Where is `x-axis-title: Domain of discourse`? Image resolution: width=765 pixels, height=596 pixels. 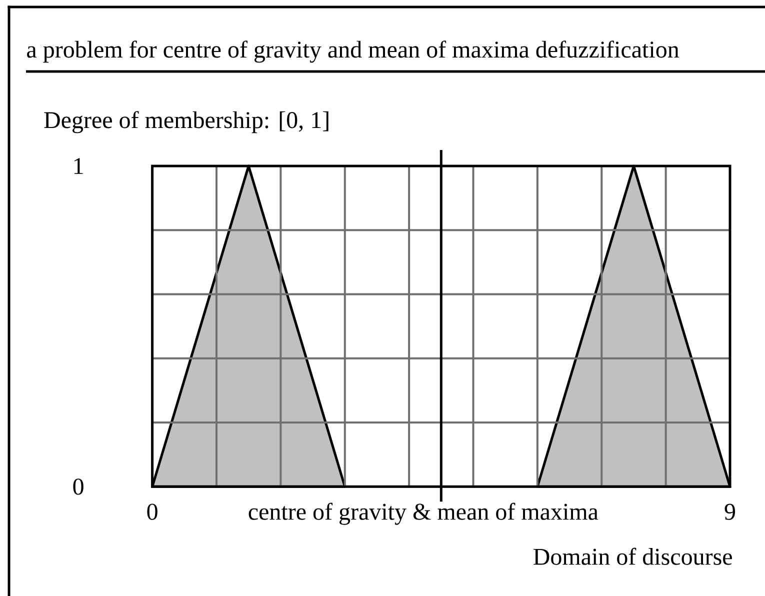 x-axis-title: Domain of discourse is located at coordinates (633, 556).